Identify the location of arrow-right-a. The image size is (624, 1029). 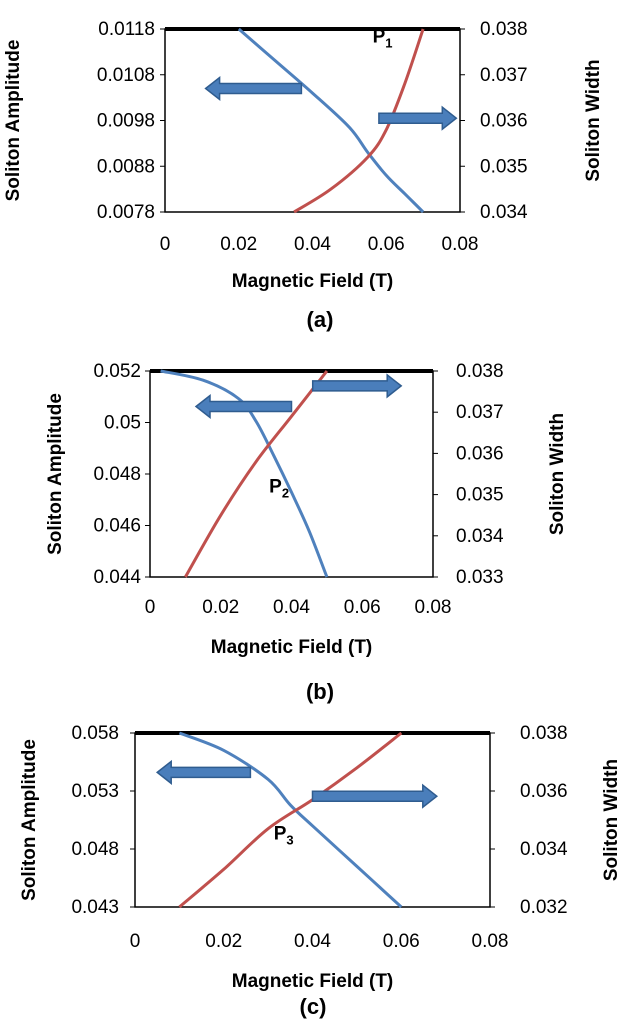
(418, 118).